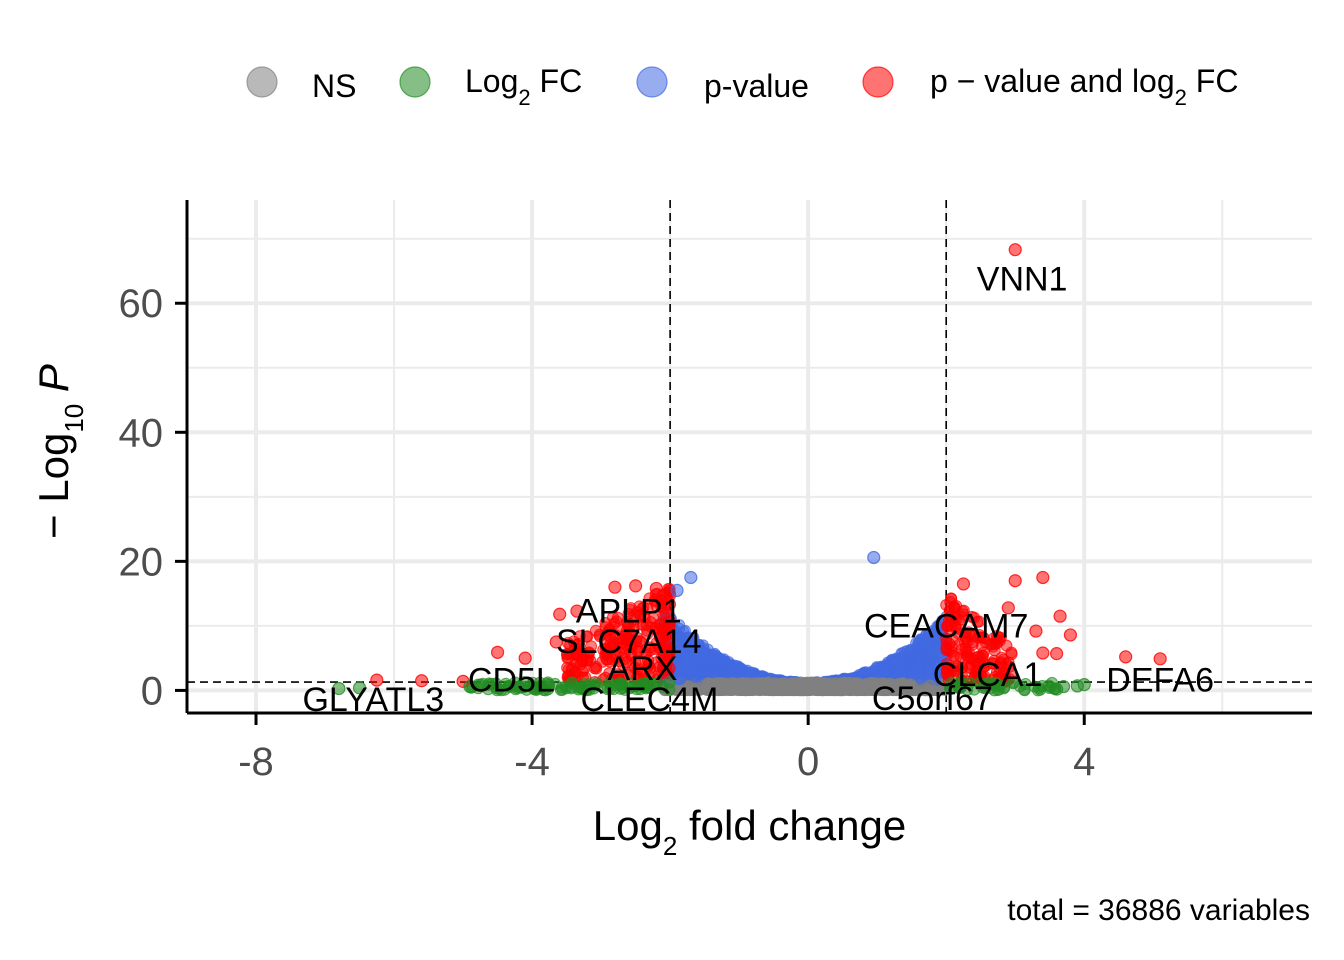 This screenshot has height=960, width=1344. What do you see at coordinates (808, 762) in the screenshot?
I see `x-tick-label: 0` at bounding box center [808, 762].